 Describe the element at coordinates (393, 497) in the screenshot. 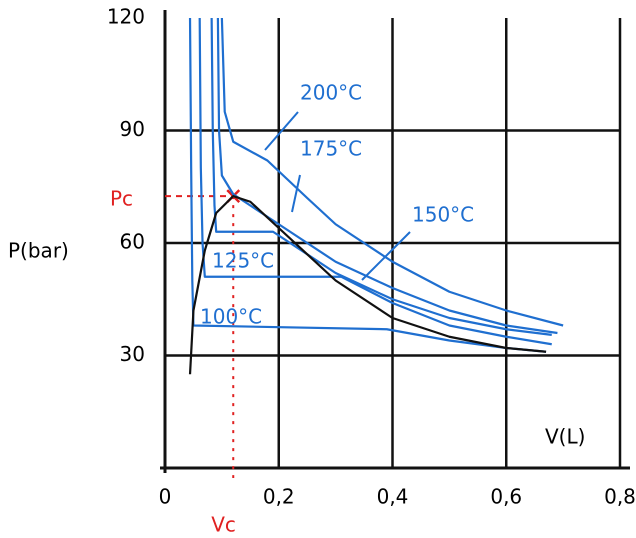

I see `x-tick-label: 0,4` at that location.